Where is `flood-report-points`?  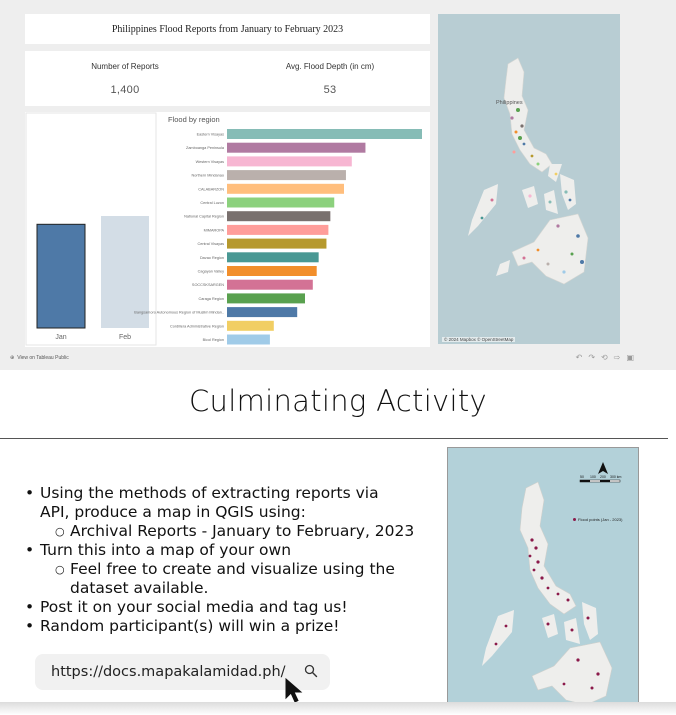 flood-report-points is located at coordinates (532, 191).